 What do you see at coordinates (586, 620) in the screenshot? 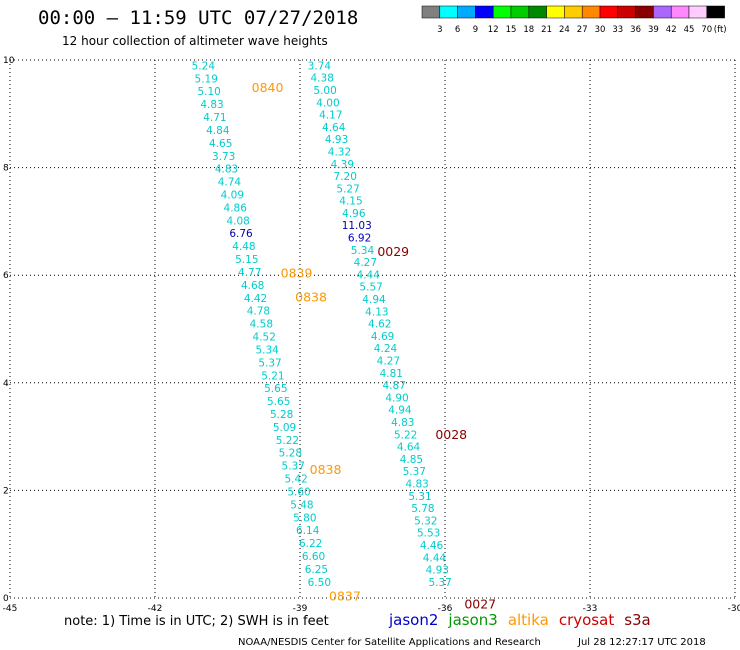
I see `satellite-name: cryosat` at bounding box center [586, 620].